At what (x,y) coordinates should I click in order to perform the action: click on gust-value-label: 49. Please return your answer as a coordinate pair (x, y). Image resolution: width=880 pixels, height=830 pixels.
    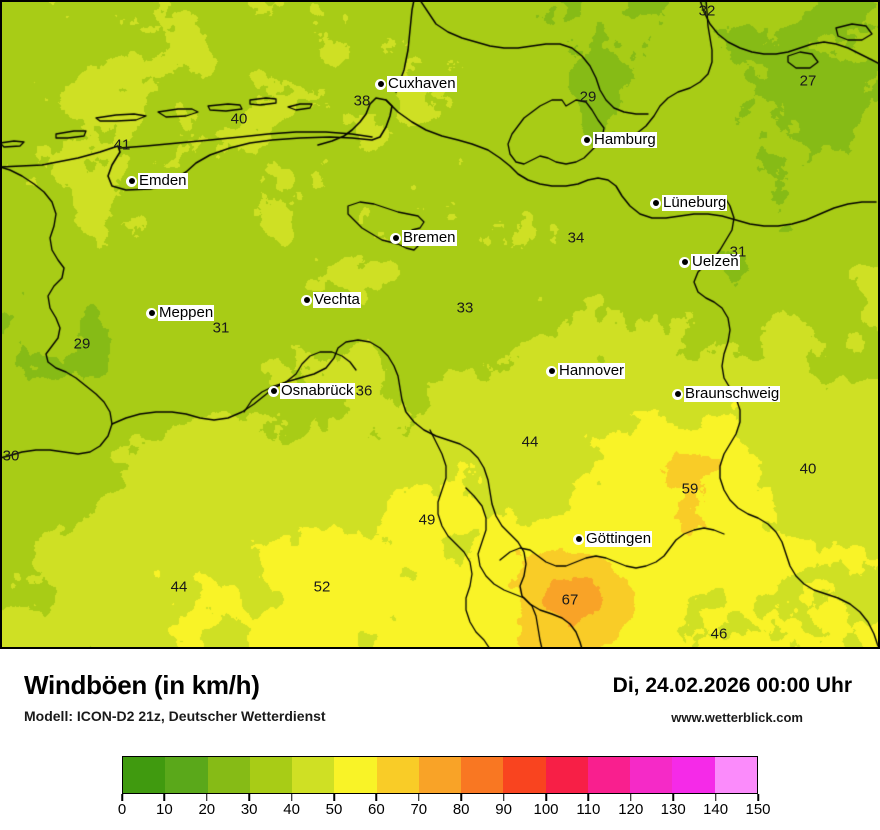
    Looking at the image, I should click on (427, 520).